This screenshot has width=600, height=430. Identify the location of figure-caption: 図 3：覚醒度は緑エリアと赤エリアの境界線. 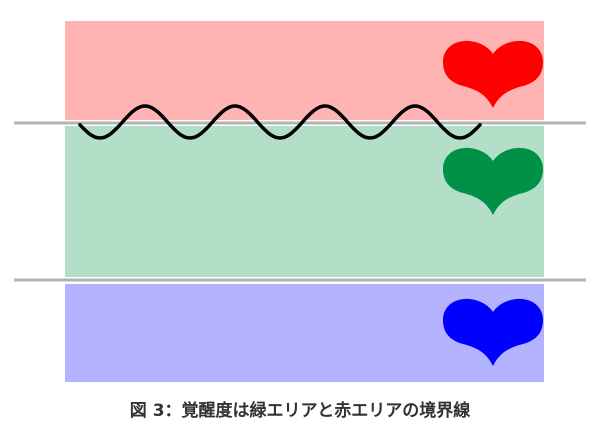
(300, 411).